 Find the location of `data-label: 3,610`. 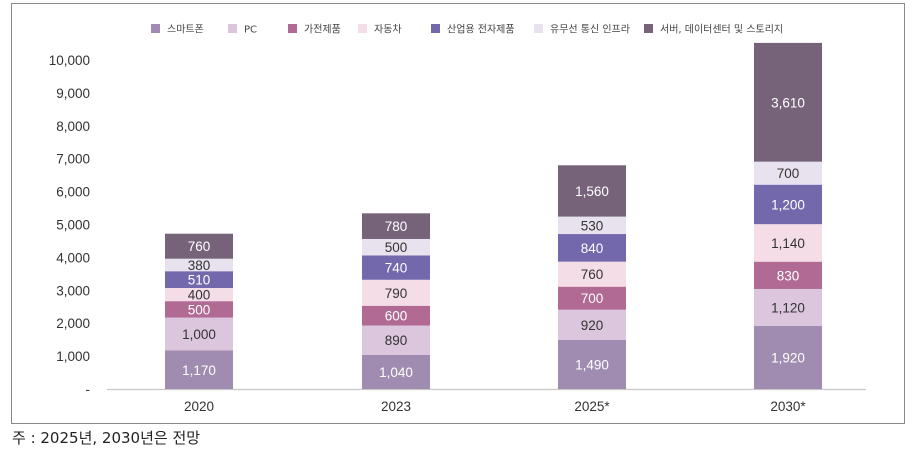

data-label: 3,610 is located at coordinates (788, 102).